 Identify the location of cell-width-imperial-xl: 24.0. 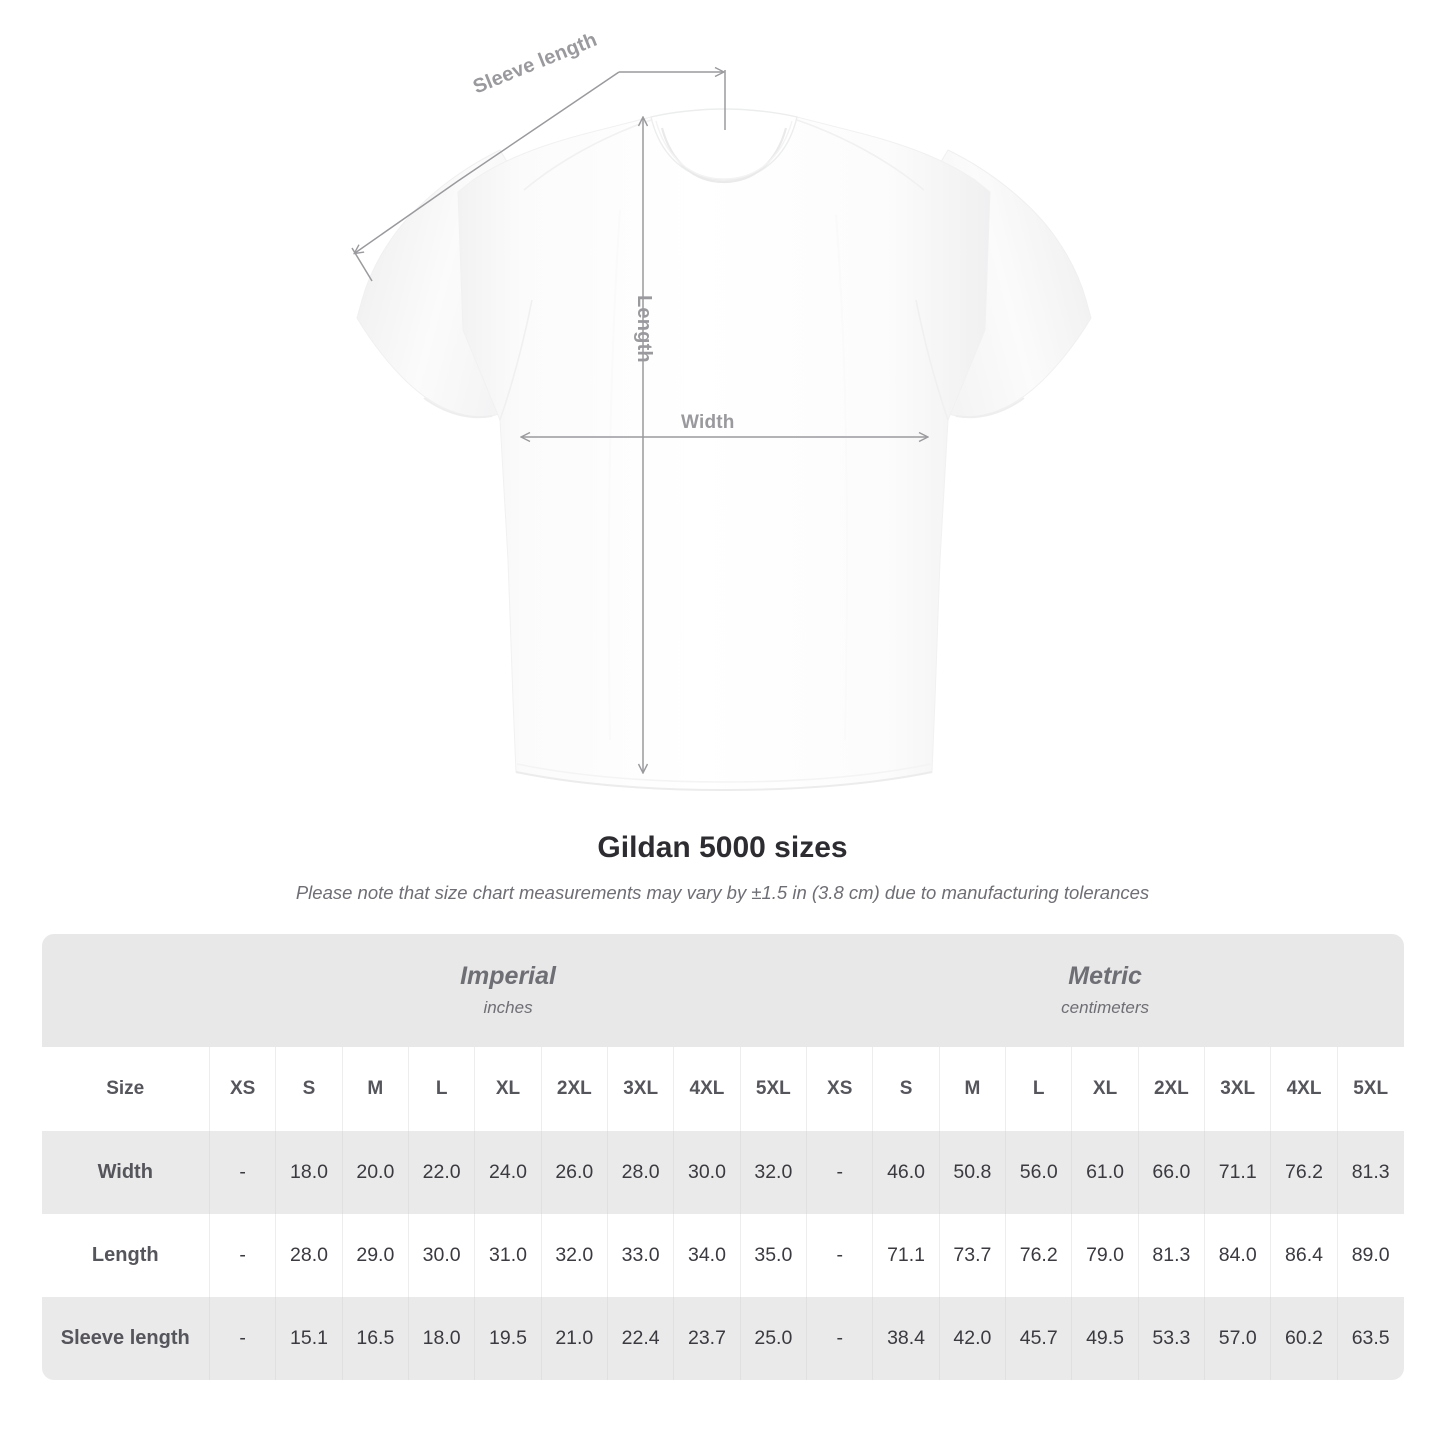
(508, 1172).